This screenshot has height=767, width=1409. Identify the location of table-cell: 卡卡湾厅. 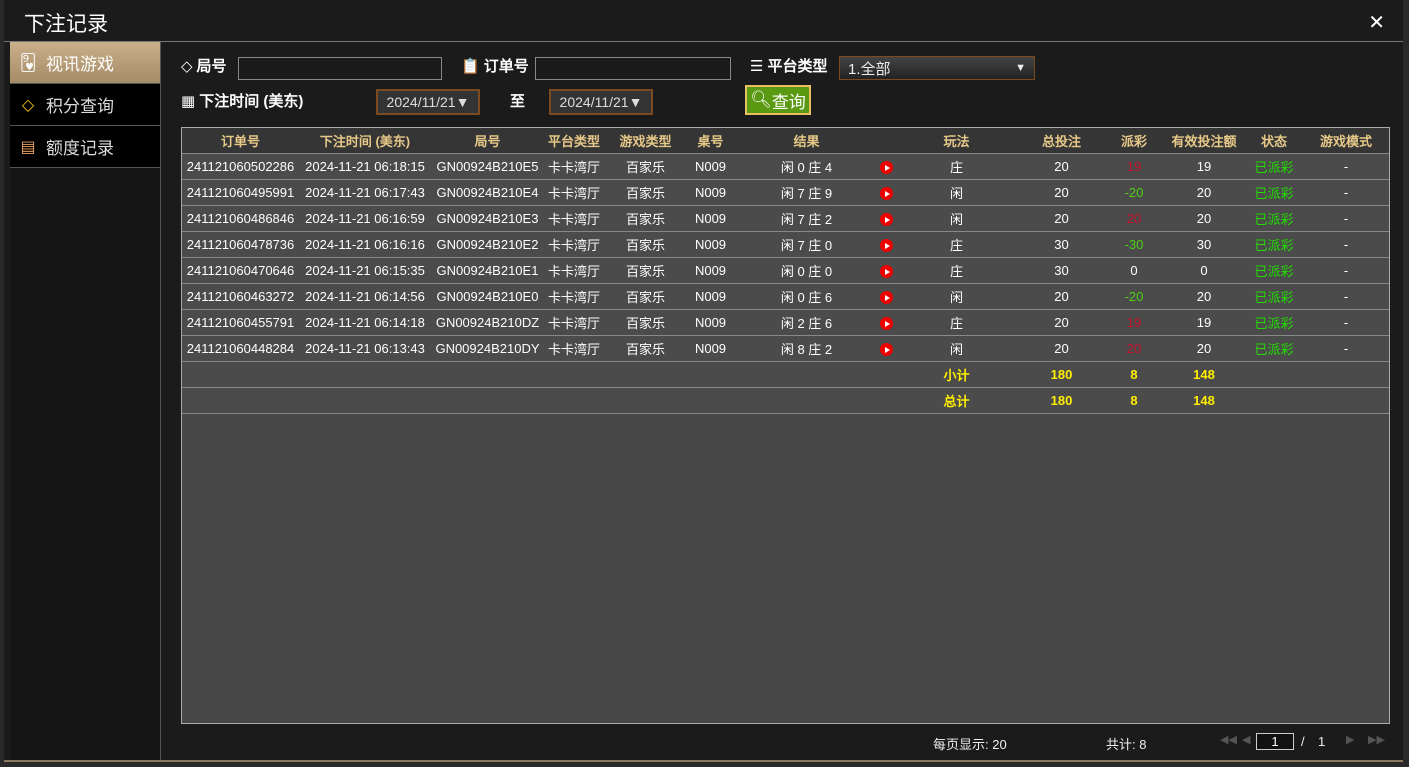
(573, 193).